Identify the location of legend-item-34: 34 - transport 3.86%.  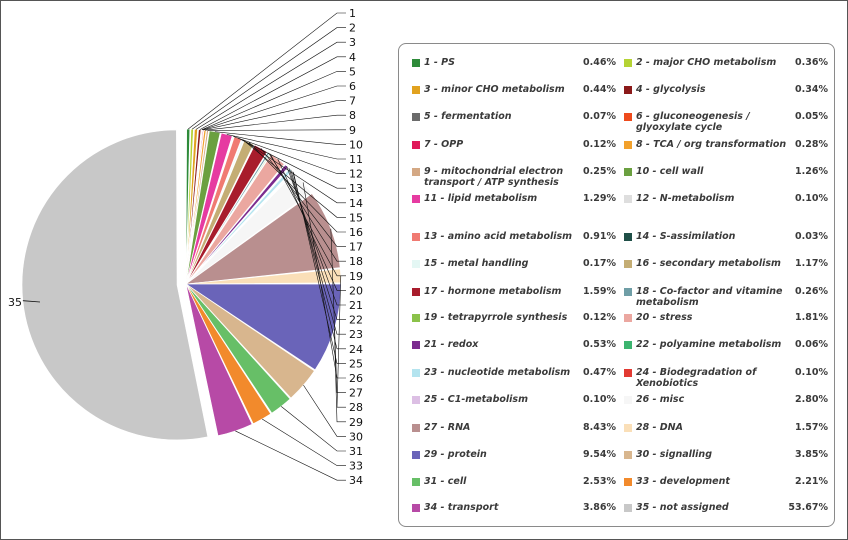
(517, 517).